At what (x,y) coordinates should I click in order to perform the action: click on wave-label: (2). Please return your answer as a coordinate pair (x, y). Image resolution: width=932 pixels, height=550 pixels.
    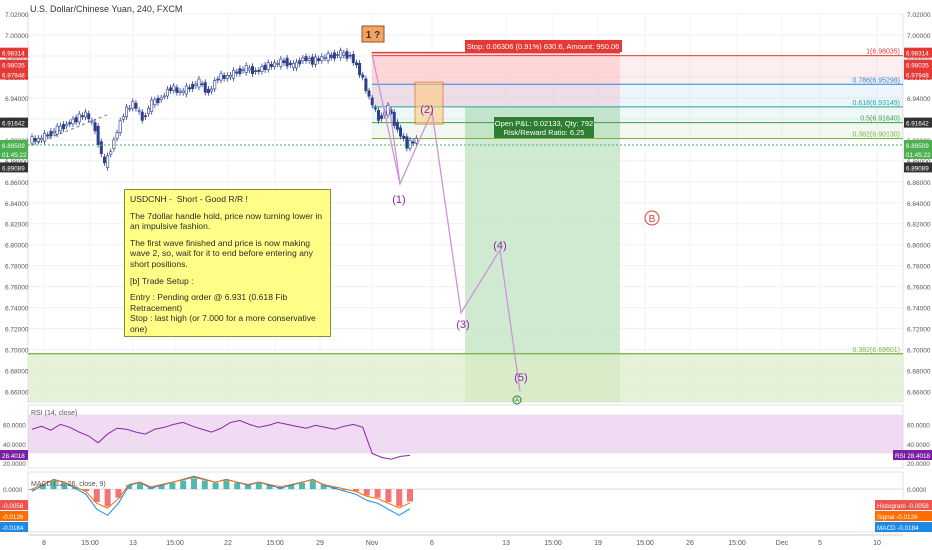
    Looking at the image, I should click on (426, 110).